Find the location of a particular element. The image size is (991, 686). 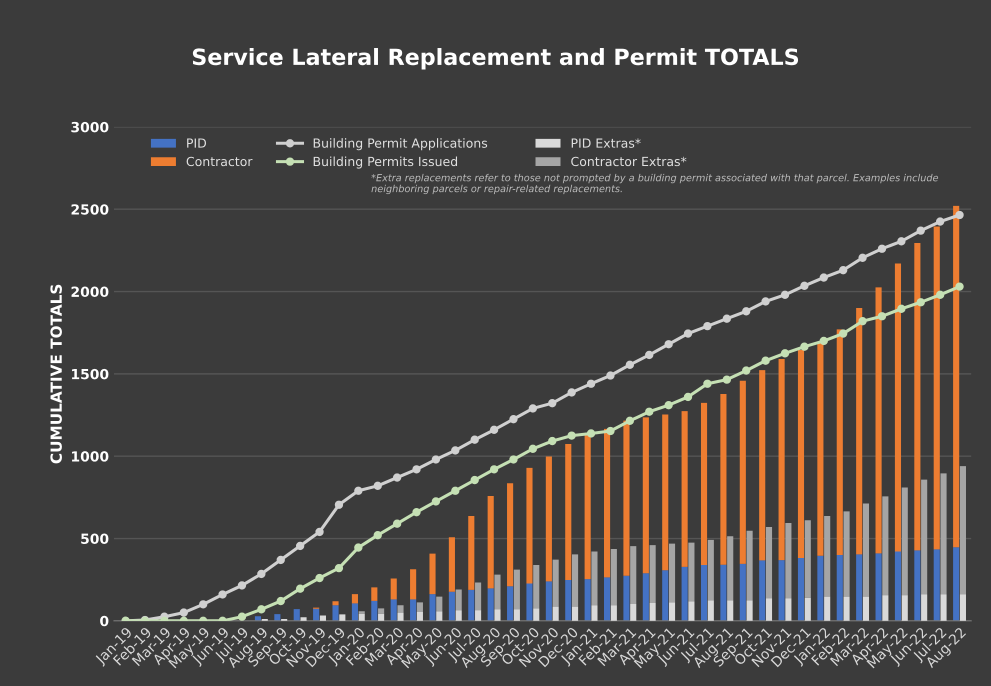

y-tick-label: 2500 is located at coordinates (90, 209).